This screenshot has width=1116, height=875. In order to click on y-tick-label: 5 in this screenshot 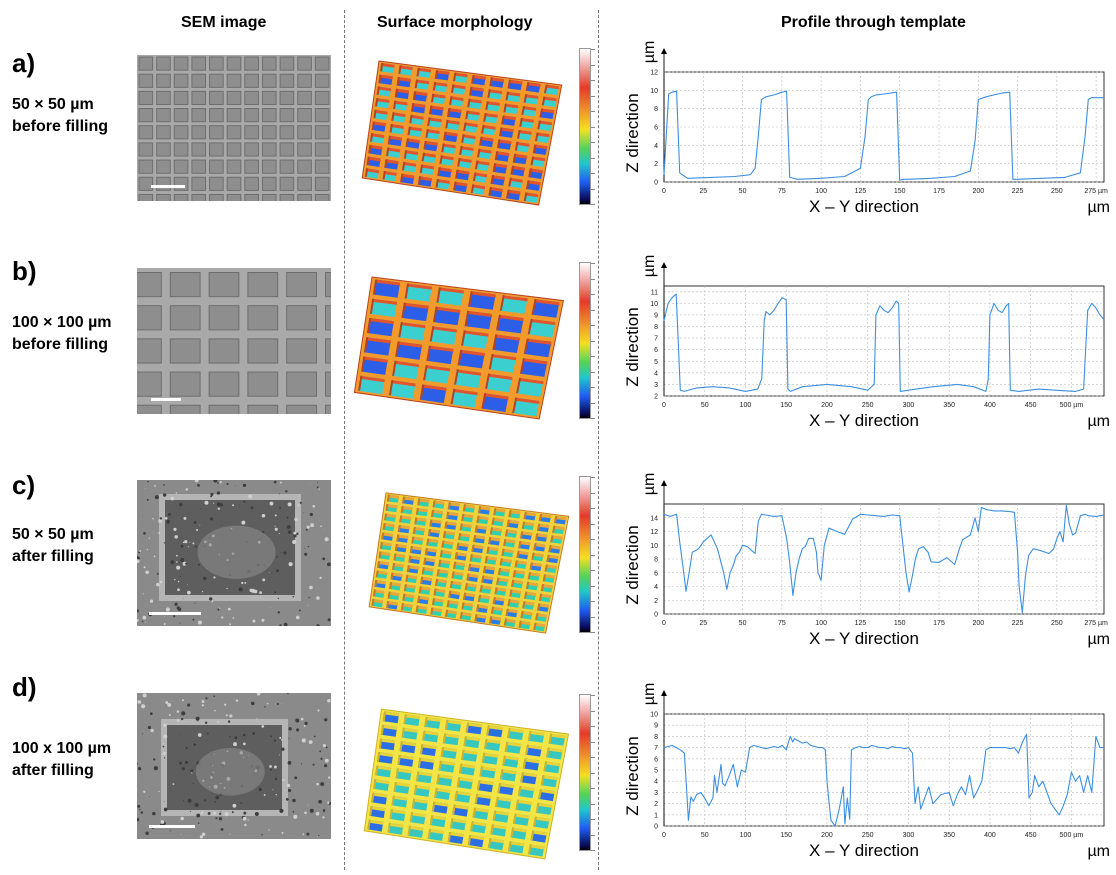, I will do `click(656, 771)`.